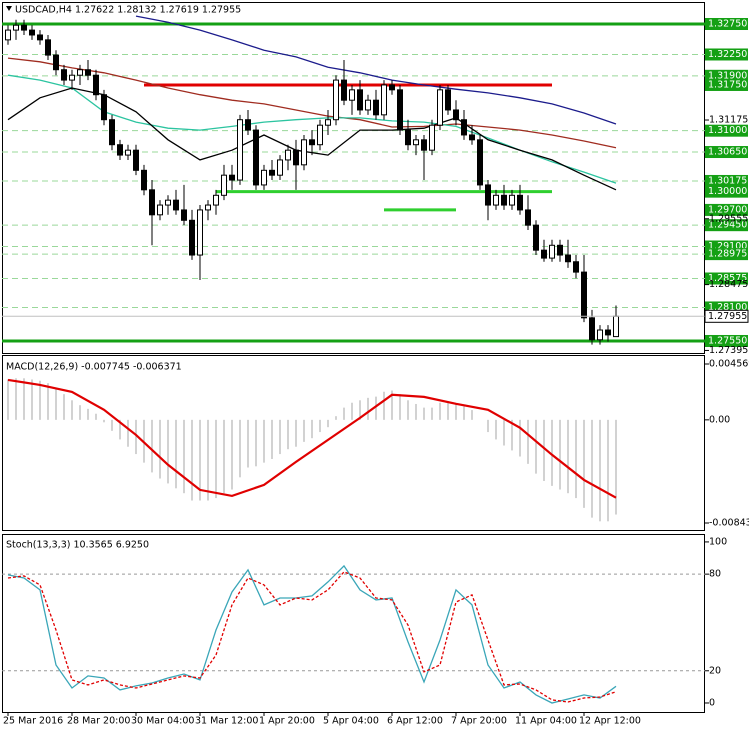  Describe the element at coordinates (727, 340) in the screenshot. I see `level-label: 1.27550` at that location.